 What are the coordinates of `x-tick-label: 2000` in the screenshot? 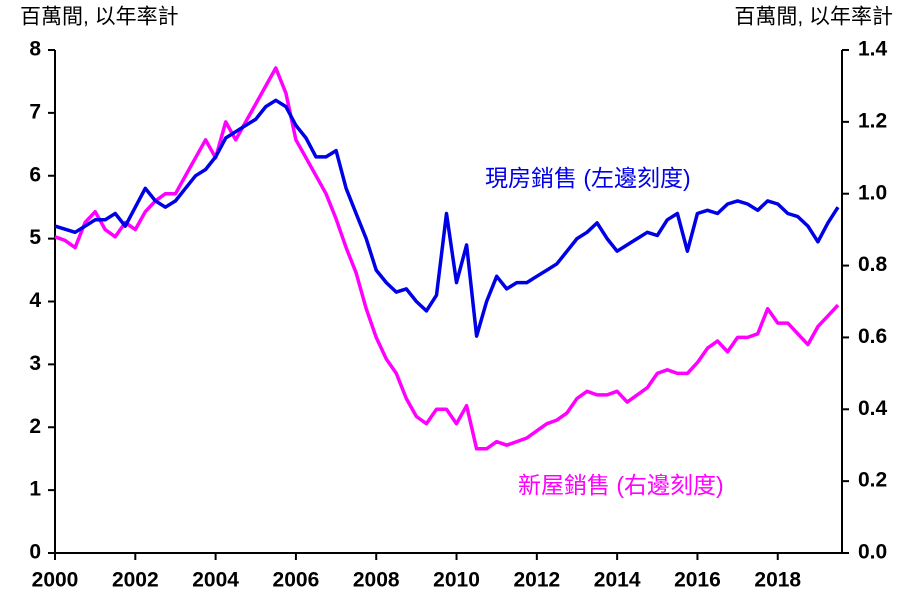 It's located at (55, 580).